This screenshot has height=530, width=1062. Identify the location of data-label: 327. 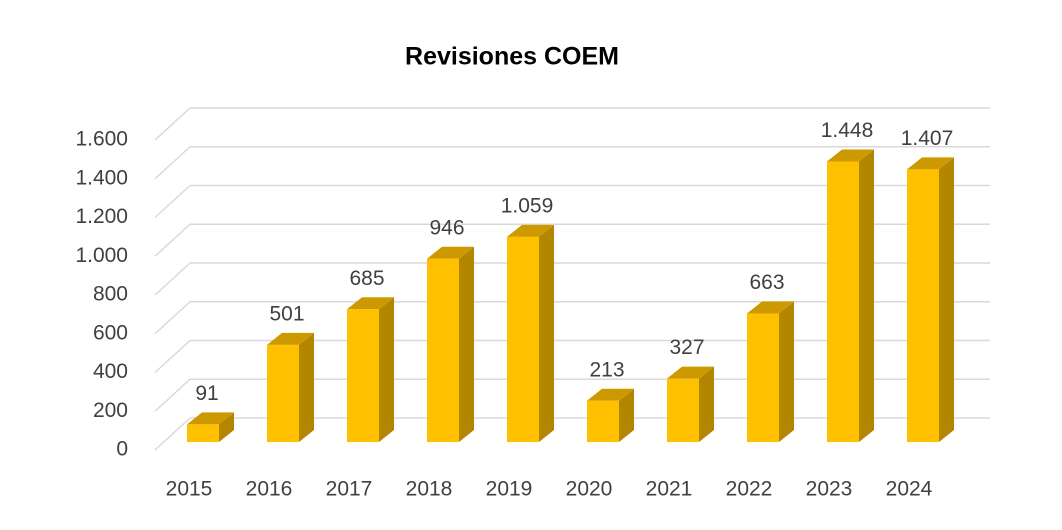
(686, 347).